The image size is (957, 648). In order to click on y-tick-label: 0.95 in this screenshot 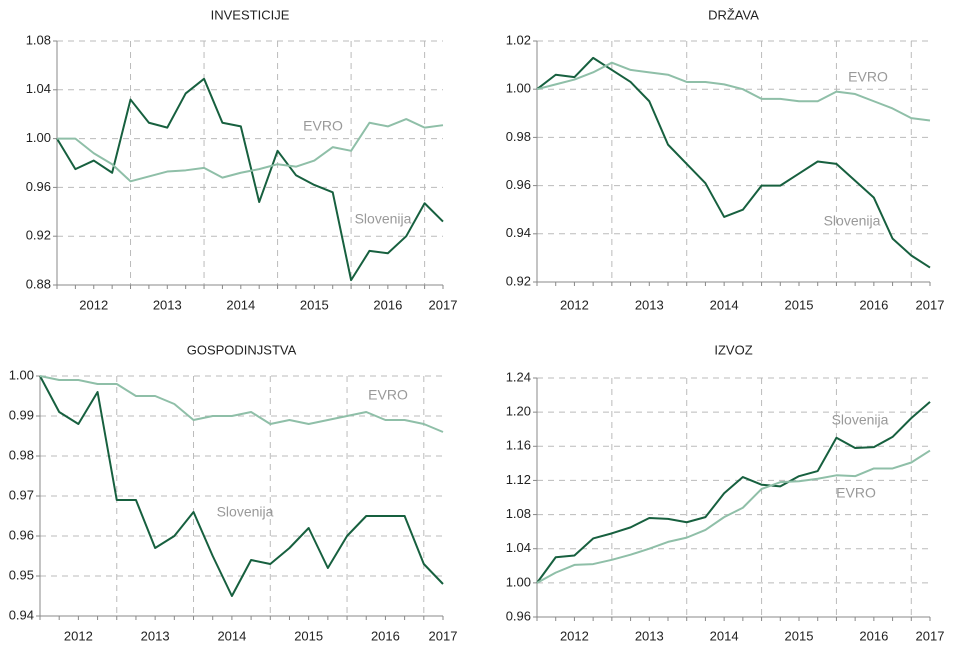, I will do `click(21, 574)`.